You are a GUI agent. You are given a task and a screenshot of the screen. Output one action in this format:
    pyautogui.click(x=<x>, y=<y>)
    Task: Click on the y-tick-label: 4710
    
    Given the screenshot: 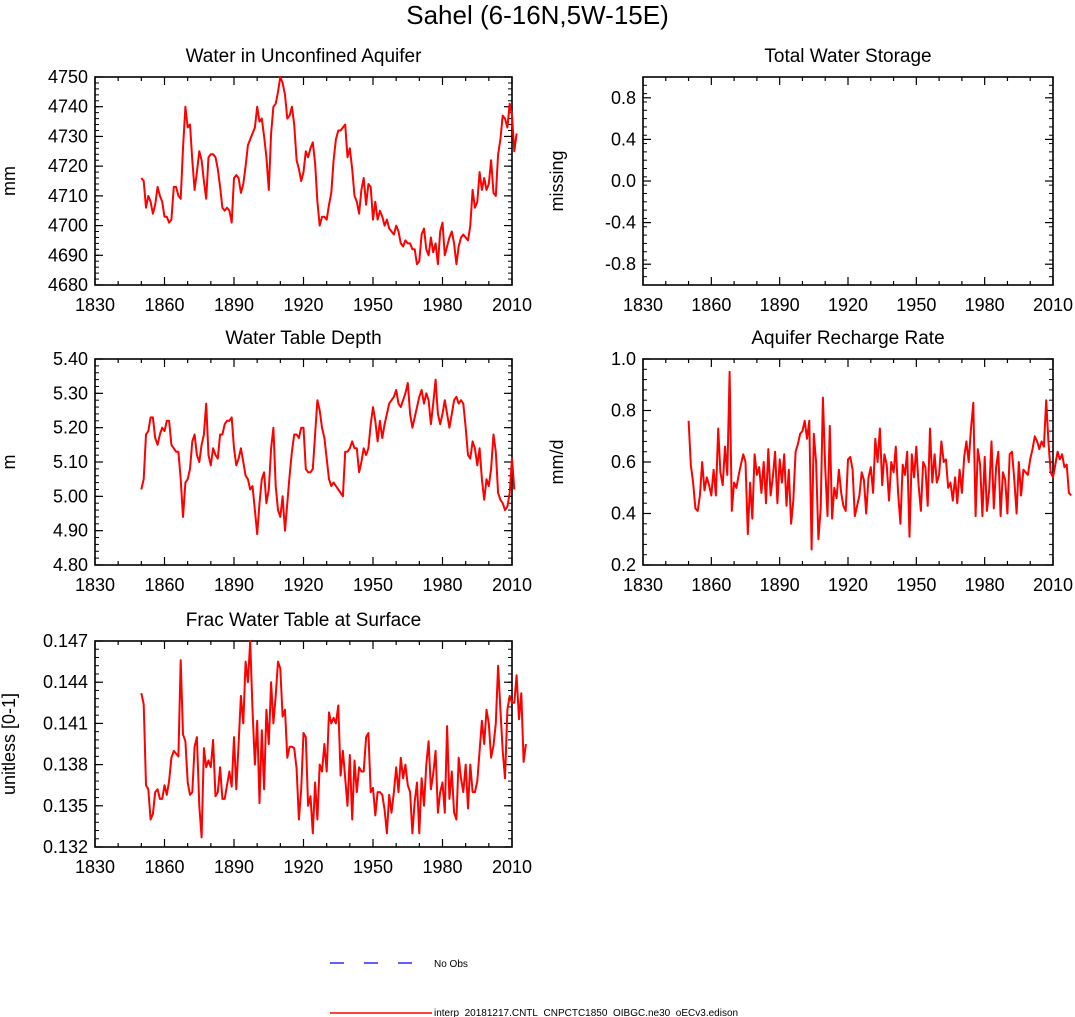 What is the action you would take?
    pyautogui.click(x=68, y=196)
    